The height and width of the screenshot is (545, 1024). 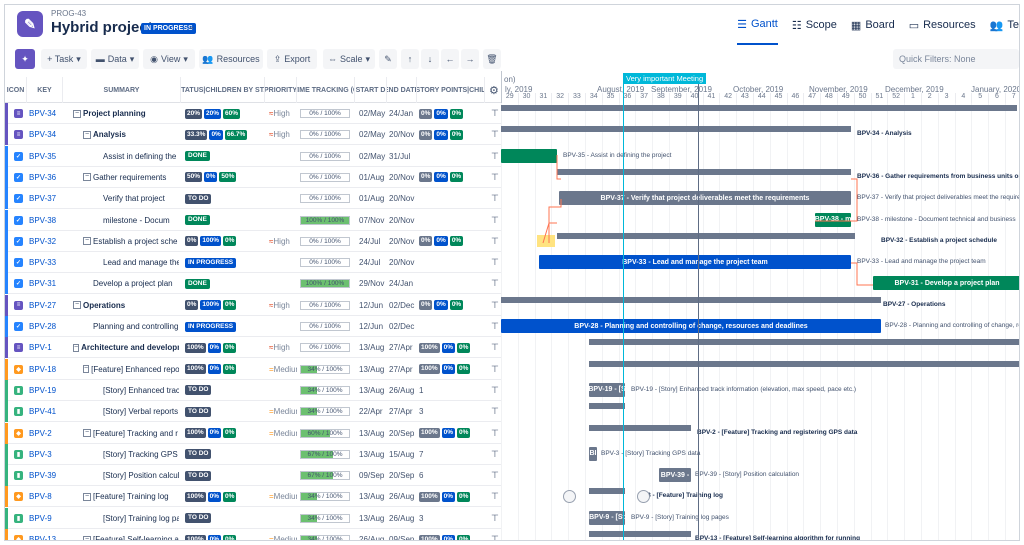 What do you see at coordinates (402, 326) in the screenshot?
I see `end-date: 02/Dec` at bounding box center [402, 326].